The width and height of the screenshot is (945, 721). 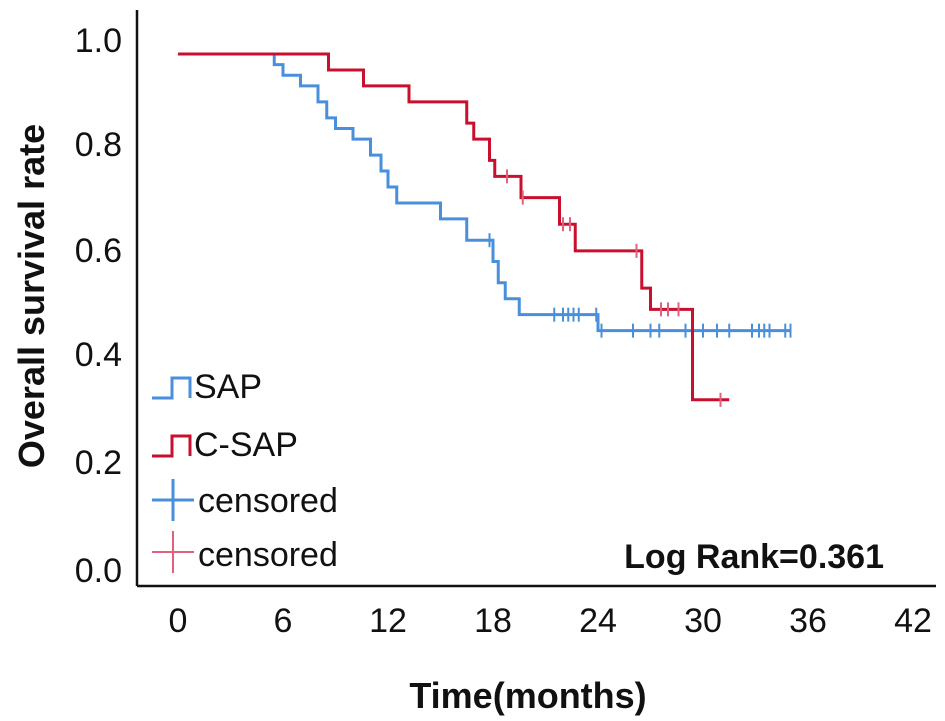 What do you see at coordinates (913, 621) in the screenshot?
I see `x-tick-label: 42` at bounding box center [913, 621].